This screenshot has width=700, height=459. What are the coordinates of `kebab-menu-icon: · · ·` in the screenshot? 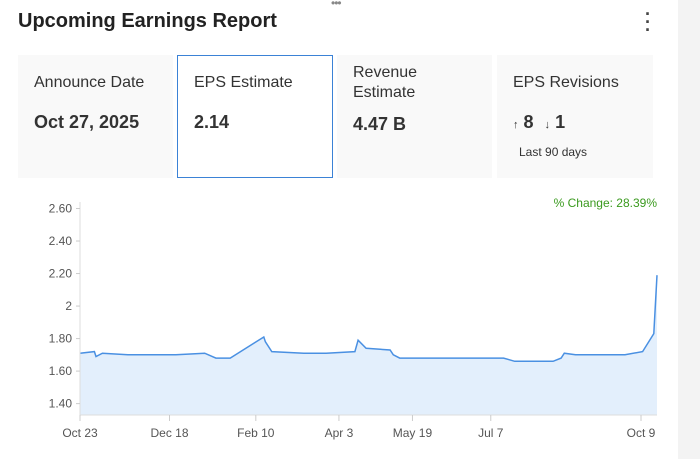 It's located at (648, 22).